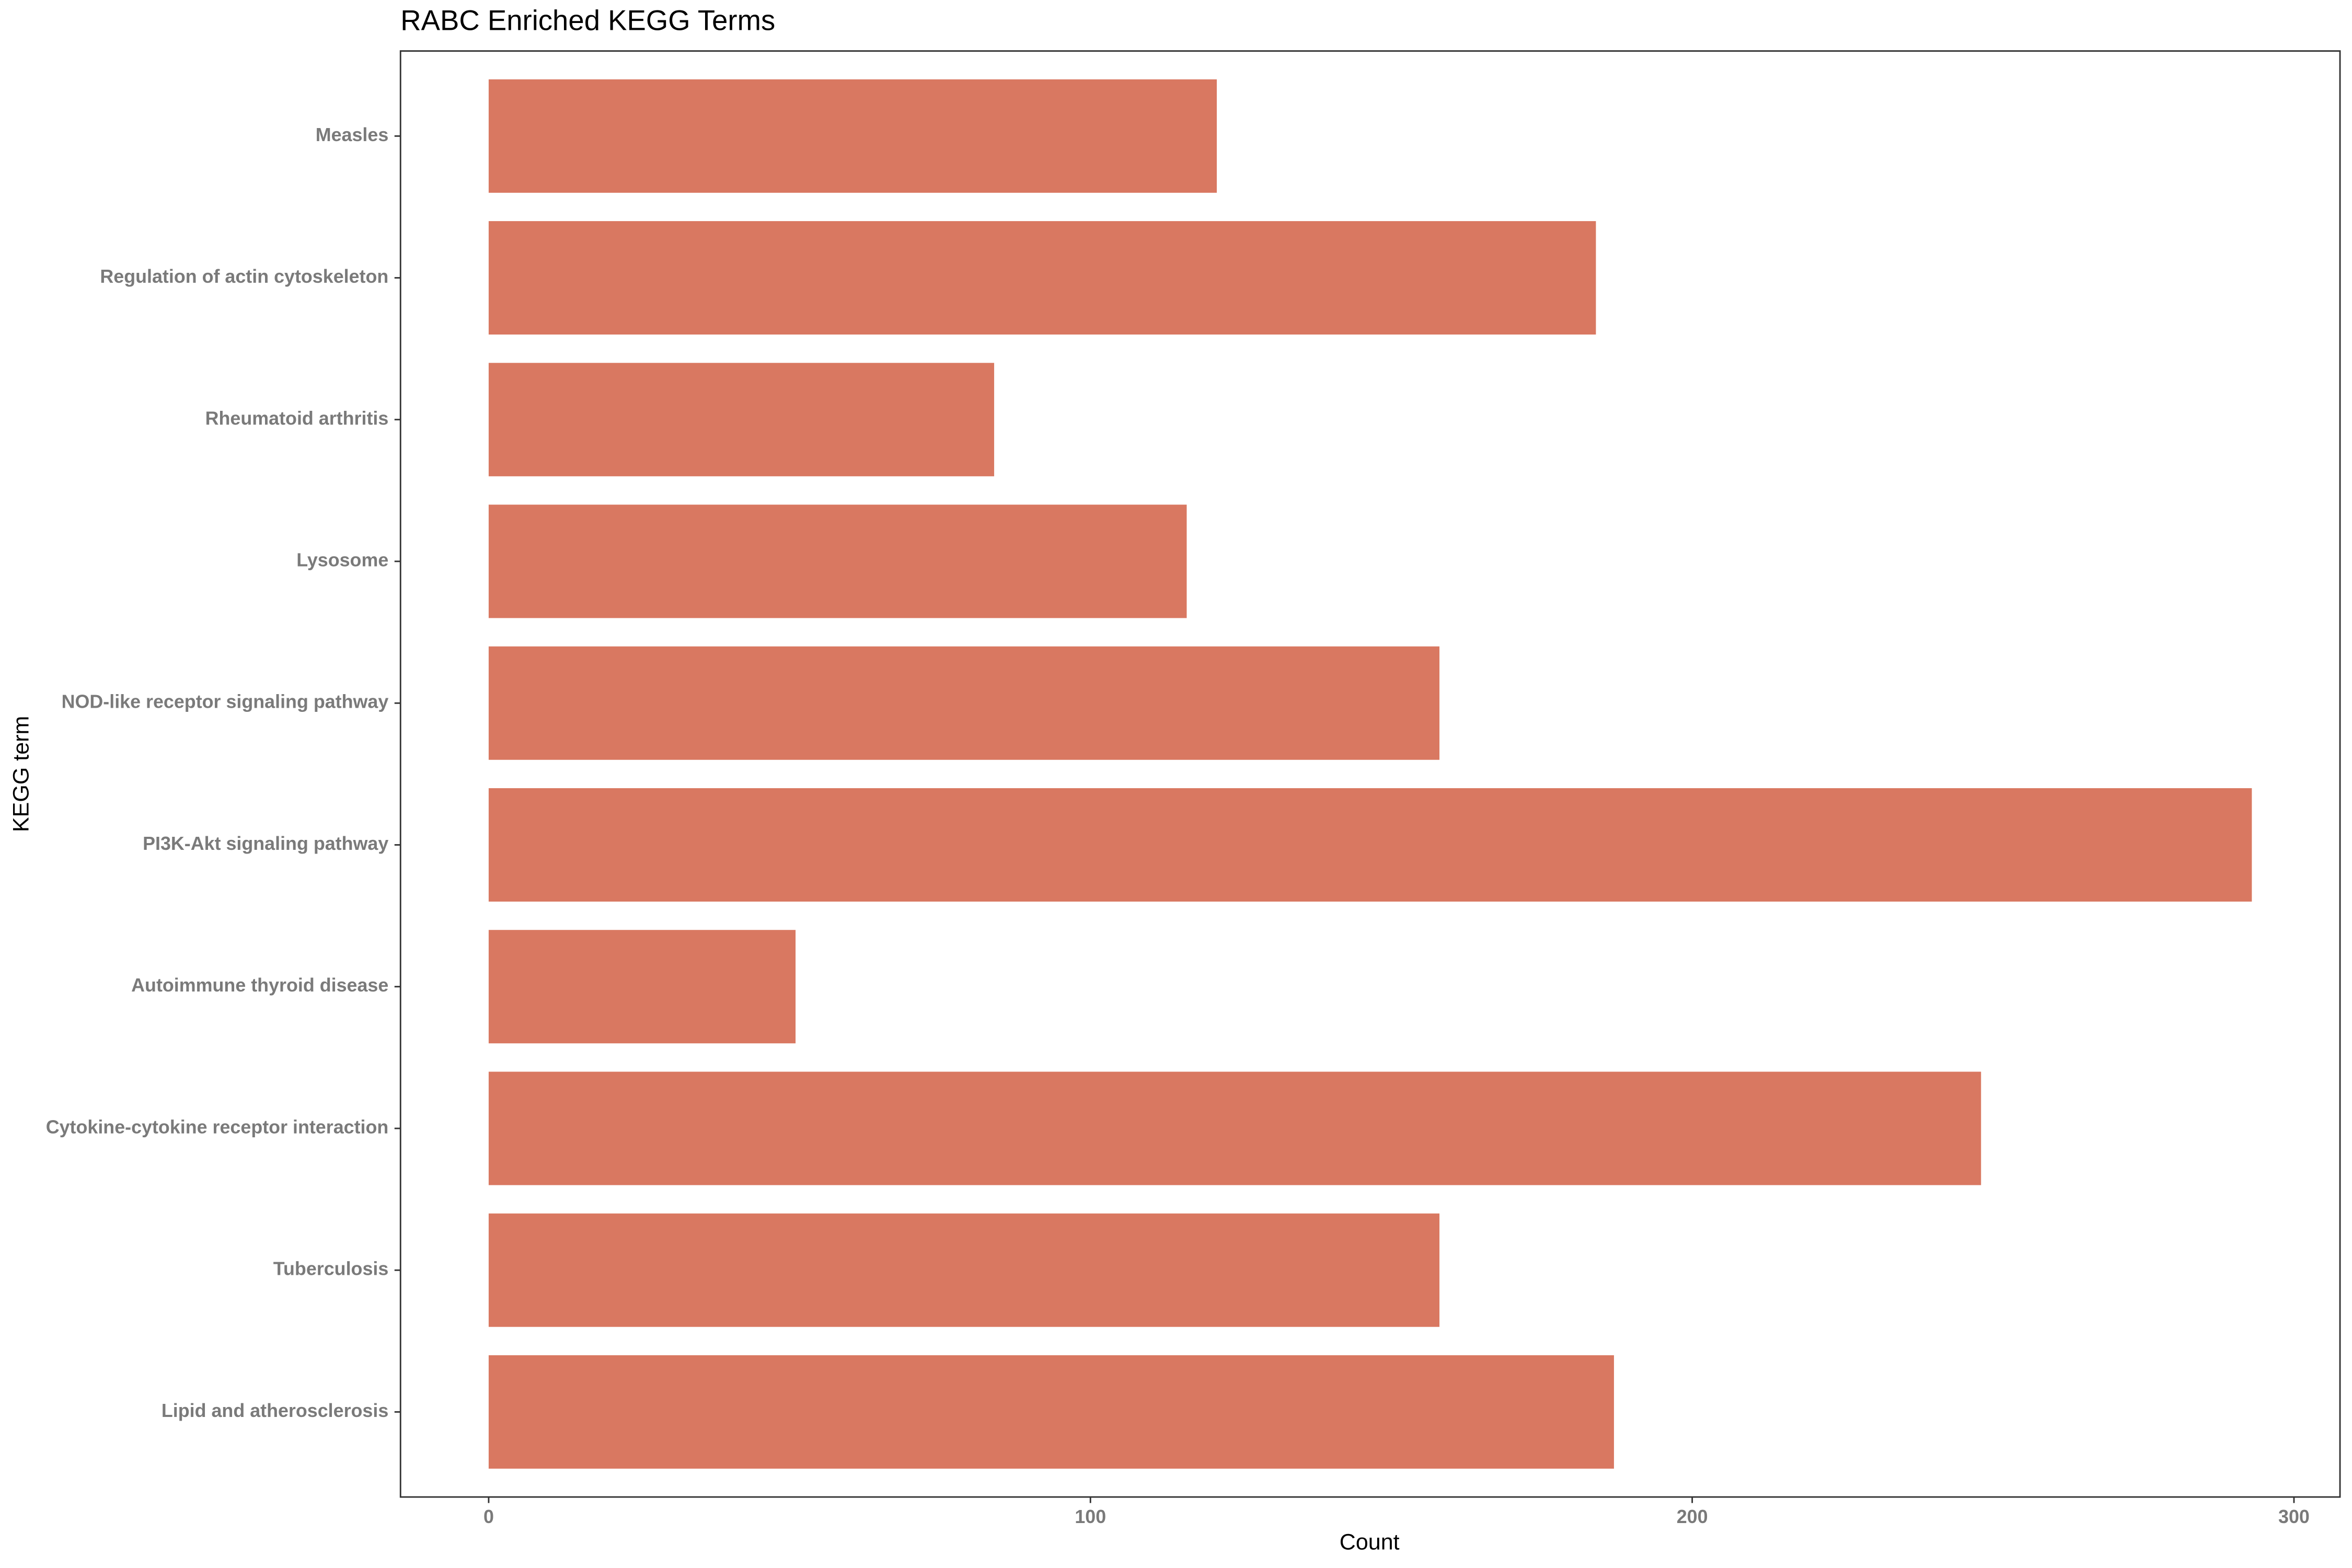  Describe the element at coordinates (352, 134) in the screenshot. I see `y-tick-label: Measles` at that location.